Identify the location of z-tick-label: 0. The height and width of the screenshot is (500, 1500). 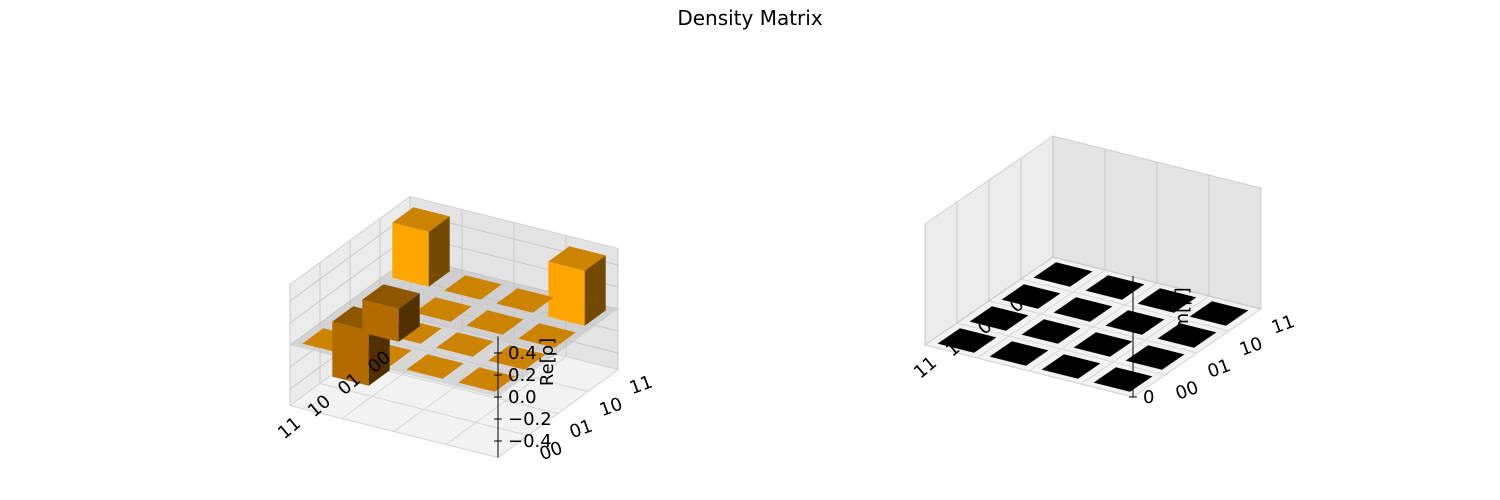
(1148, 397).